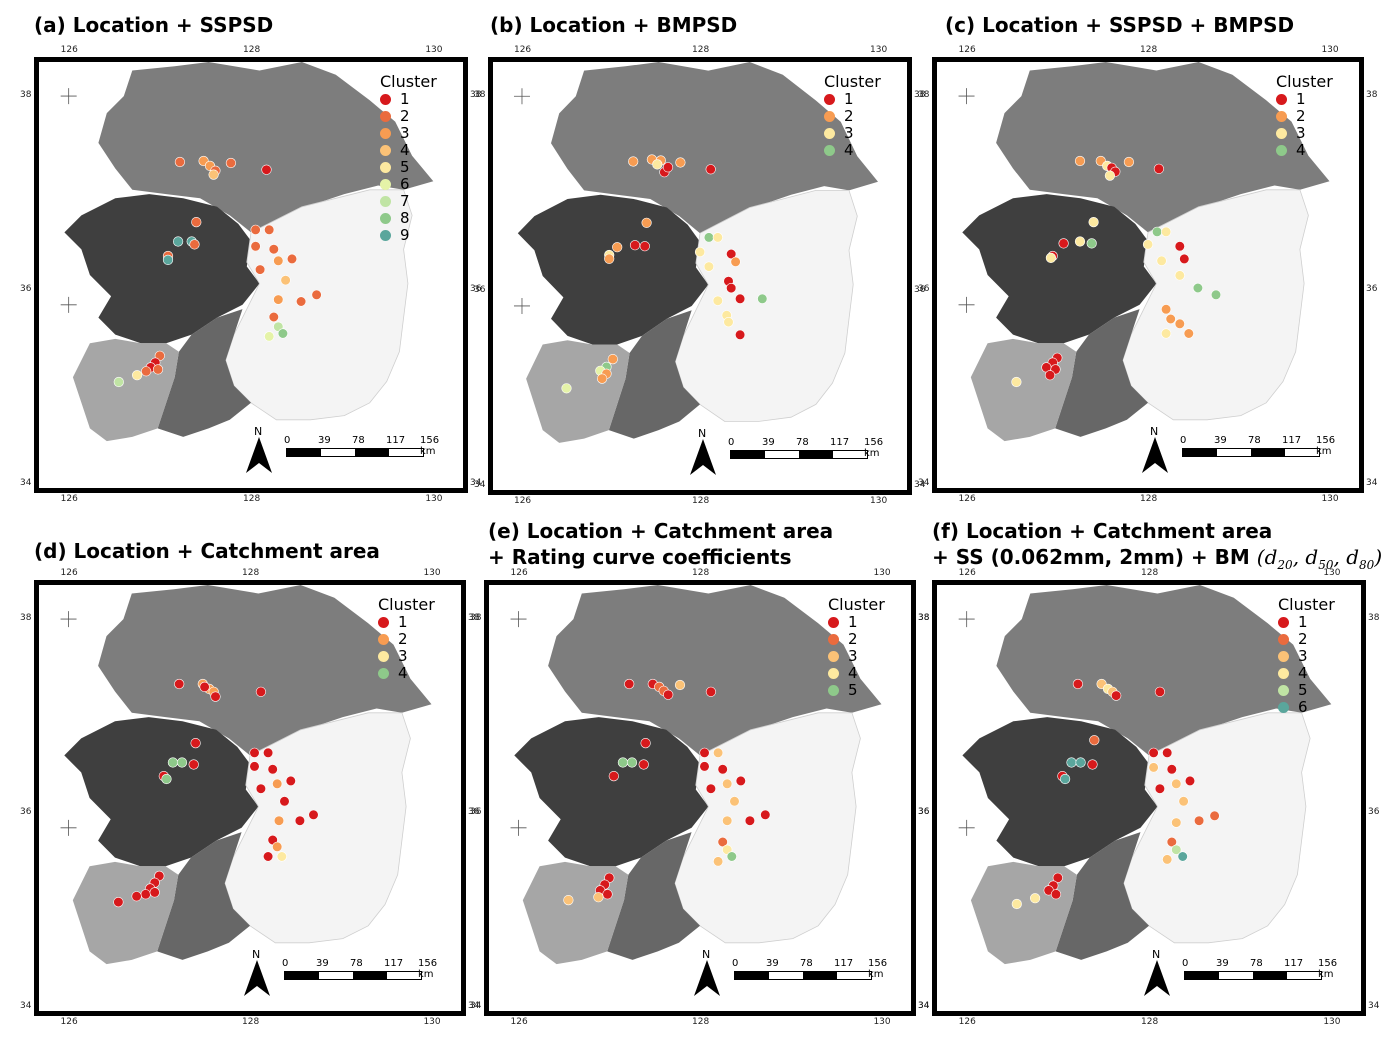 The image size is (1398, 1051). What do you see at coordinates (259, 453) in the screenshot?
I see `north-arrow-icon: N` at bounding box center [259, 453].